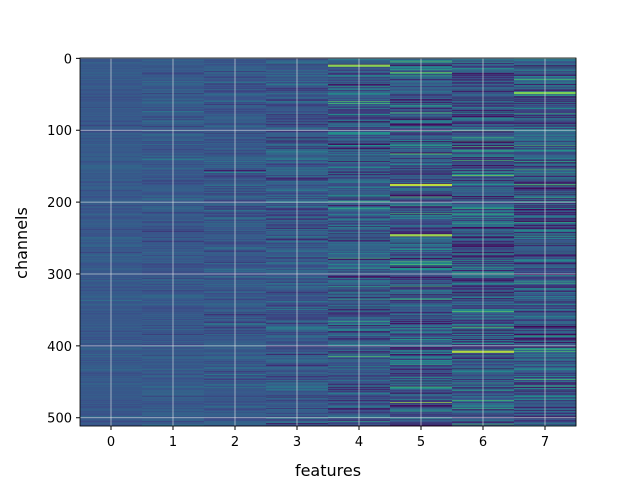 The image size is (640, 480). Describe the element at coordinates (359, 442) in the screenshot. I see `x-tick-label: 4` at that location.